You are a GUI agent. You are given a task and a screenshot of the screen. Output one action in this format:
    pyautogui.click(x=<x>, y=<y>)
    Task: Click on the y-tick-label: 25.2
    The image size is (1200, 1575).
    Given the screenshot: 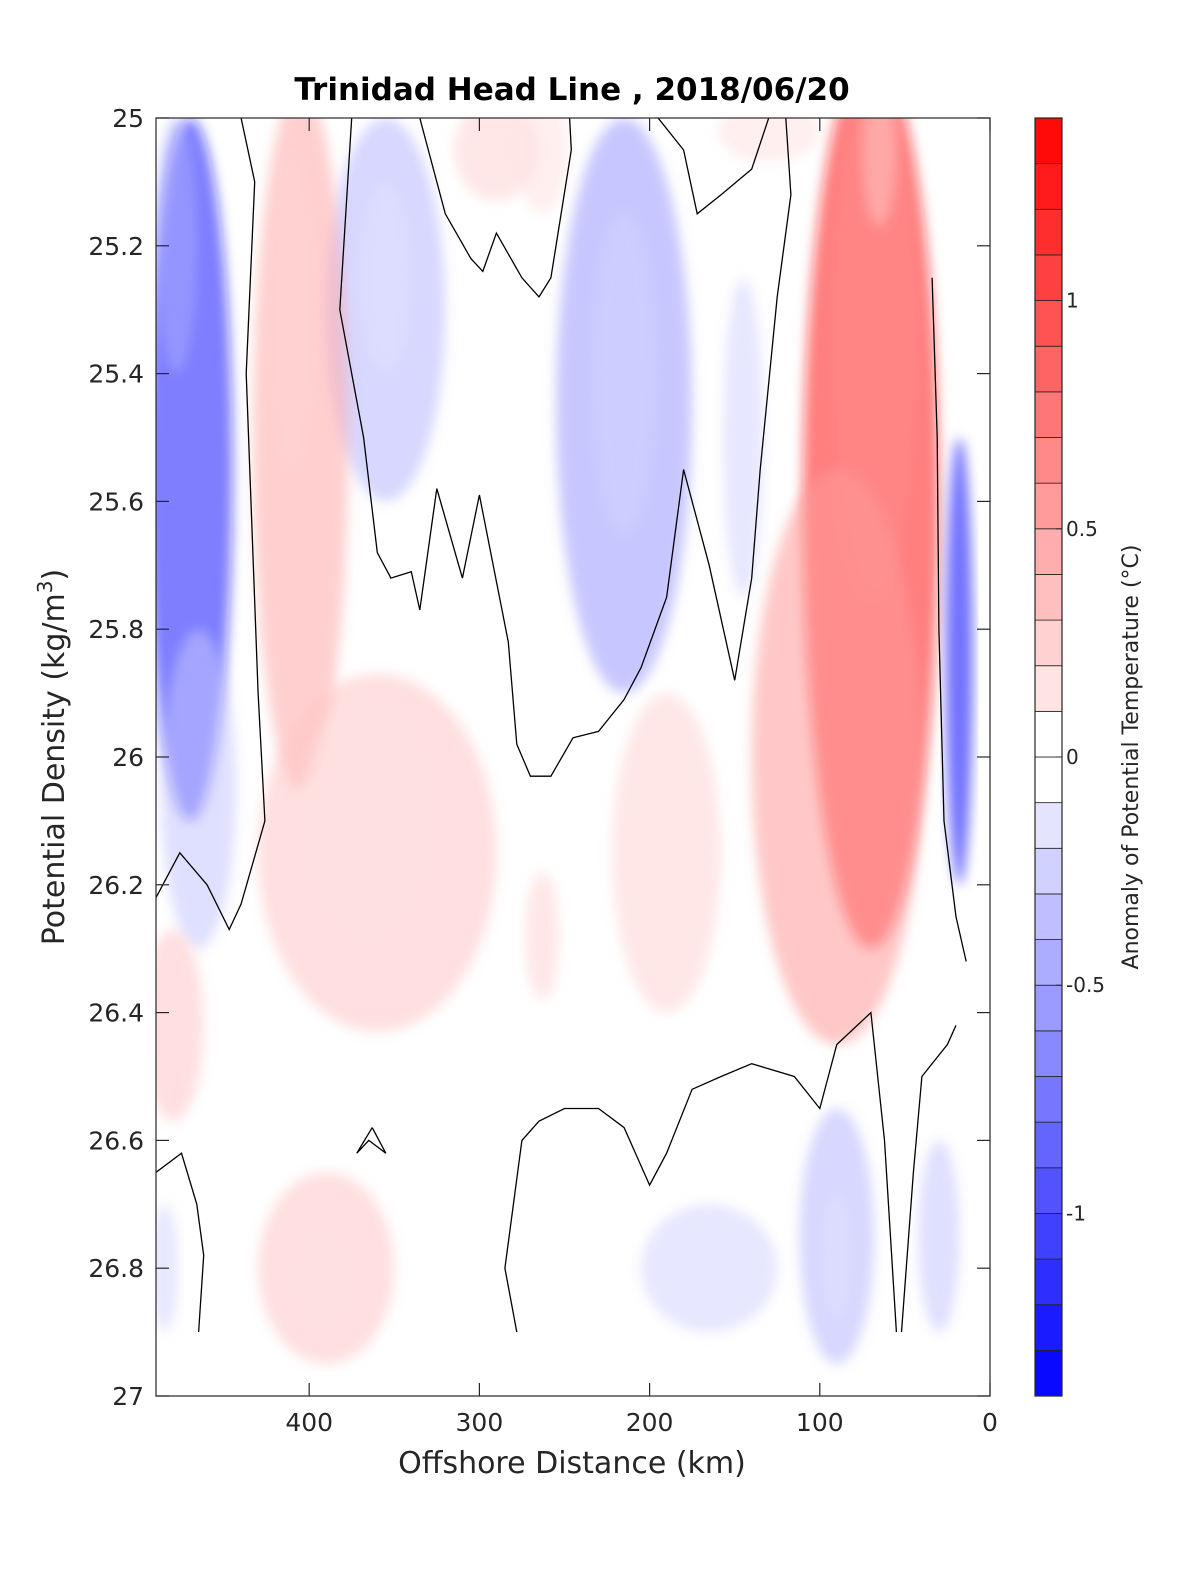 What is the action you would take?
    pyautogui.click(x=116, y=246)
    